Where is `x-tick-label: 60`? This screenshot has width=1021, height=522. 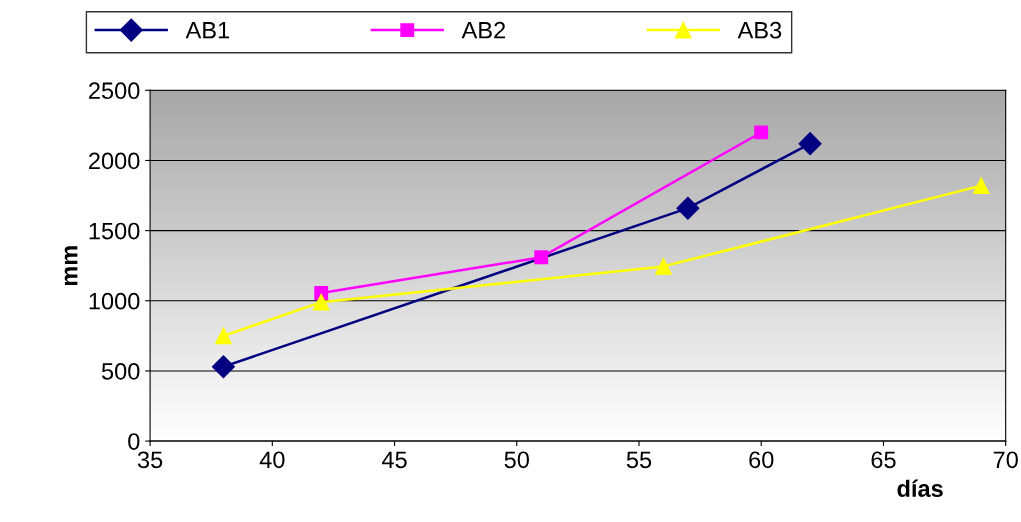
x-tick-label: 60 is located at coordinates (761, 460).